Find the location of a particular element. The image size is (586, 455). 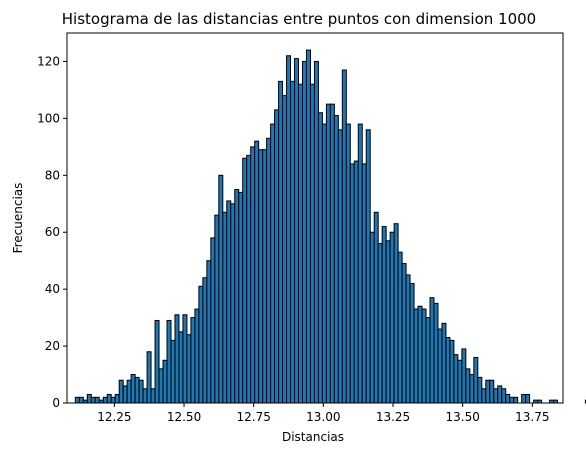

y-tick-label: 80 is located at coordinates (52, 175).